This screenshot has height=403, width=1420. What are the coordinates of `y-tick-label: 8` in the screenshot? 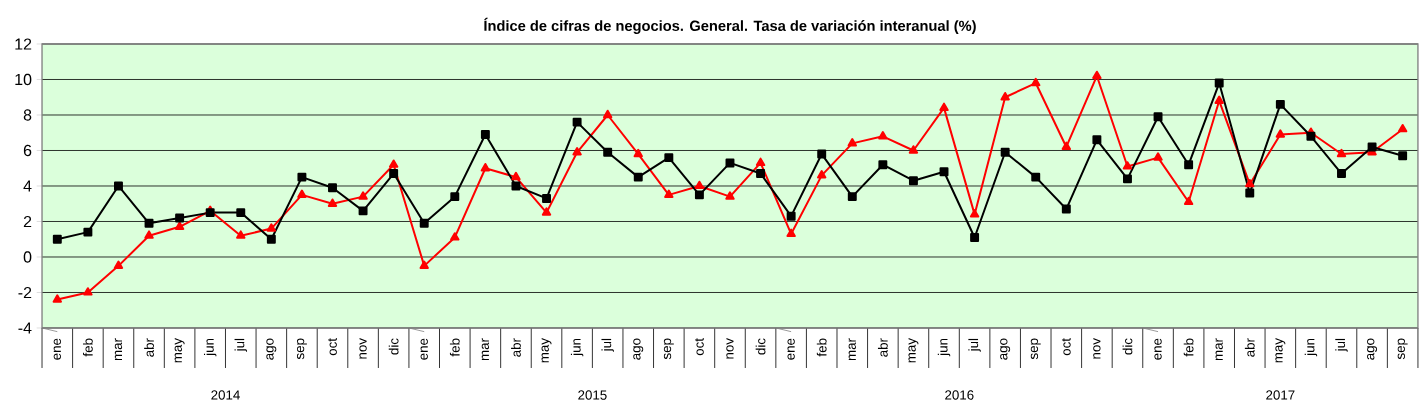 It's located at (27, 115).